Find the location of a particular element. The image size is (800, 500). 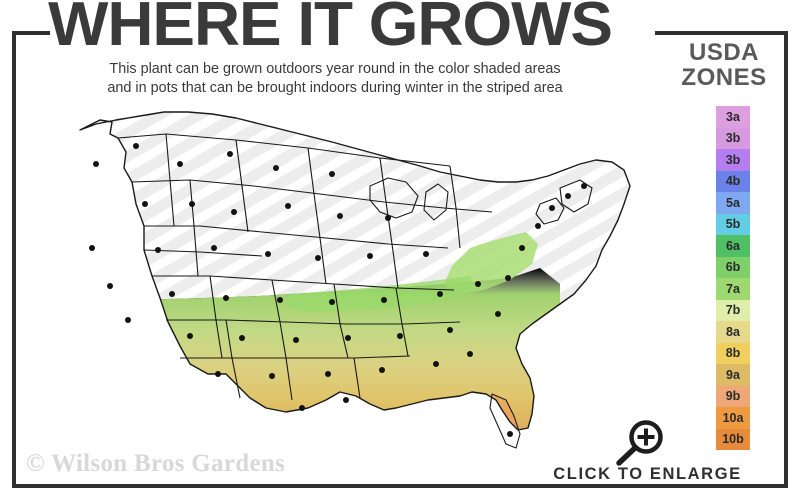

legend-swatch-7a-8: 7a is located at coordinates (733, 289).